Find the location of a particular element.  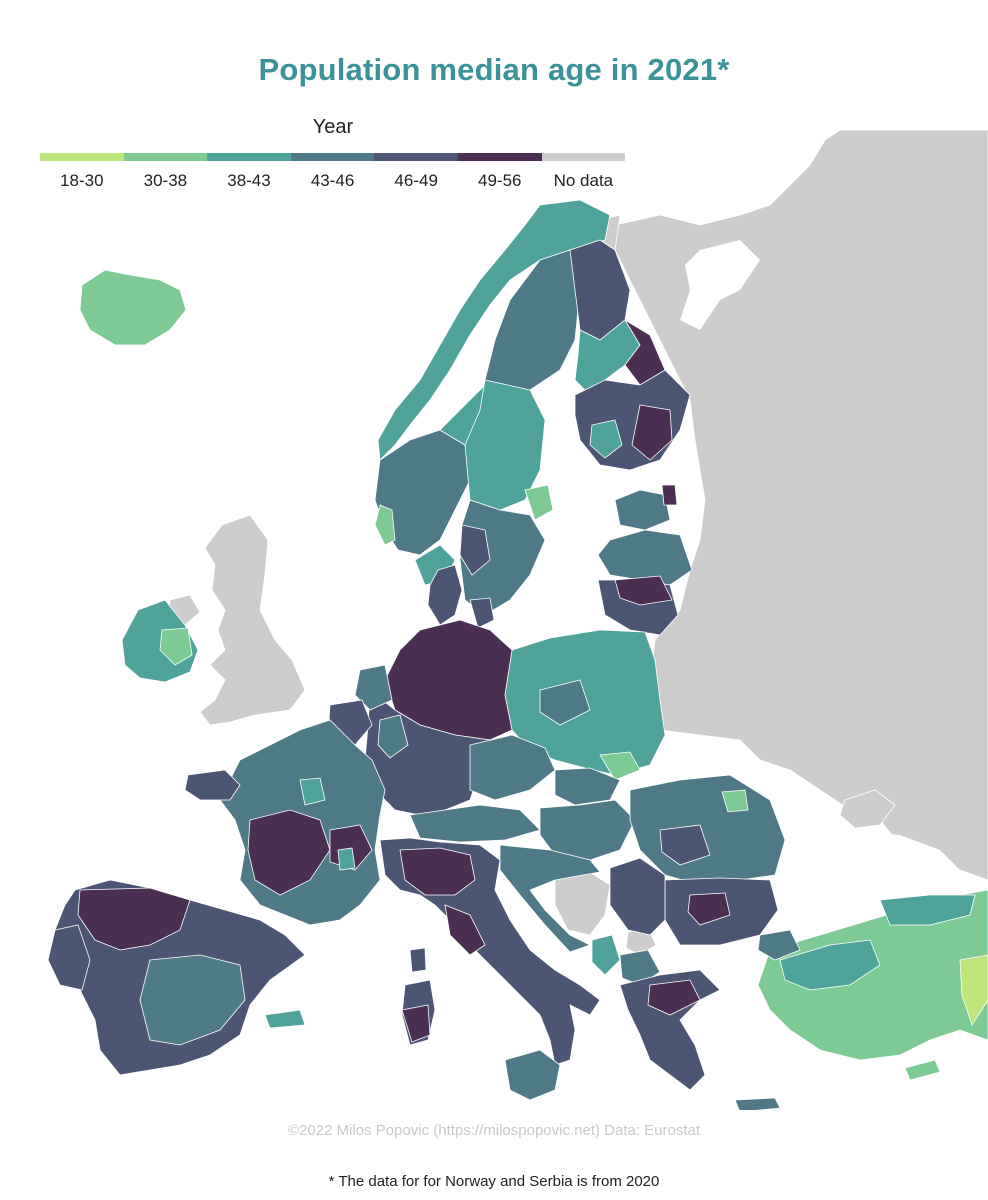

legend-title: Year is located at coordinates (333, 127).